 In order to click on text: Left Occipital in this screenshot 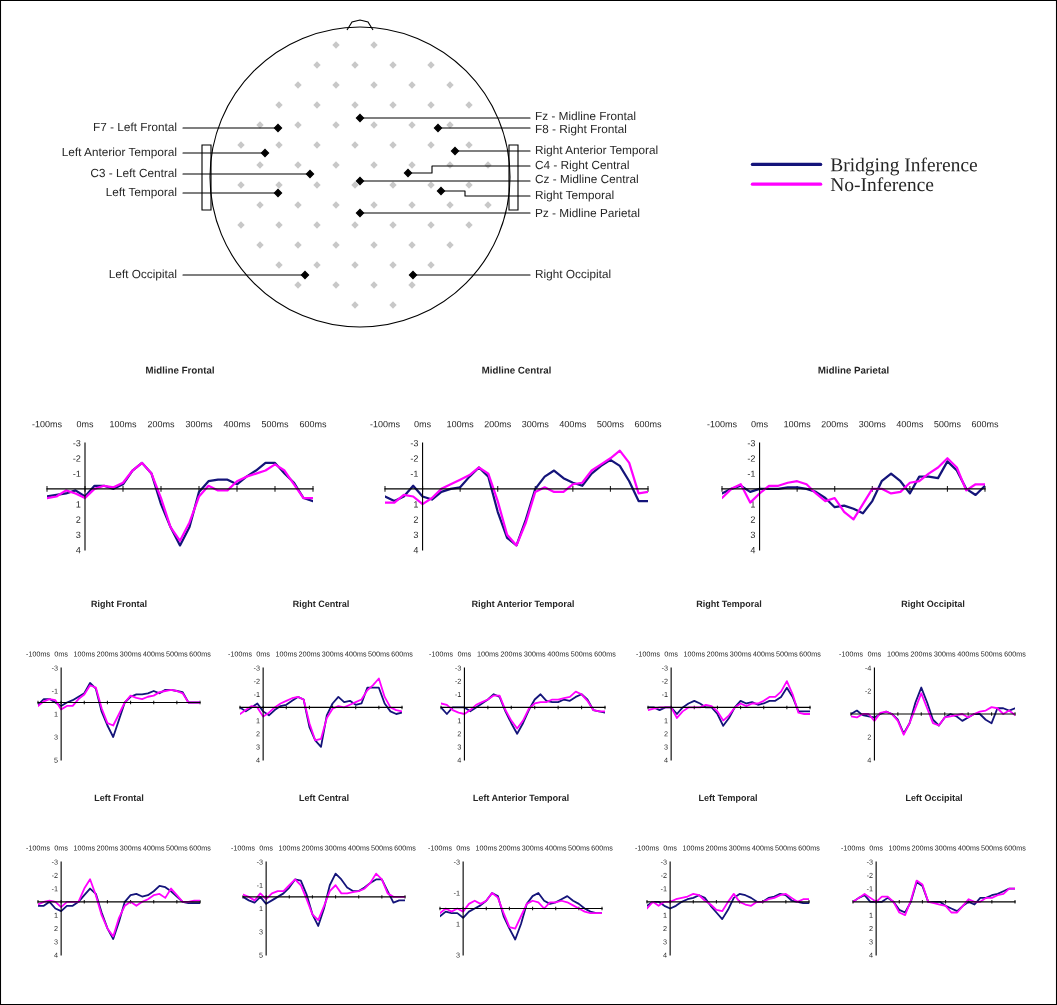, I will do `click(143, 275)`.